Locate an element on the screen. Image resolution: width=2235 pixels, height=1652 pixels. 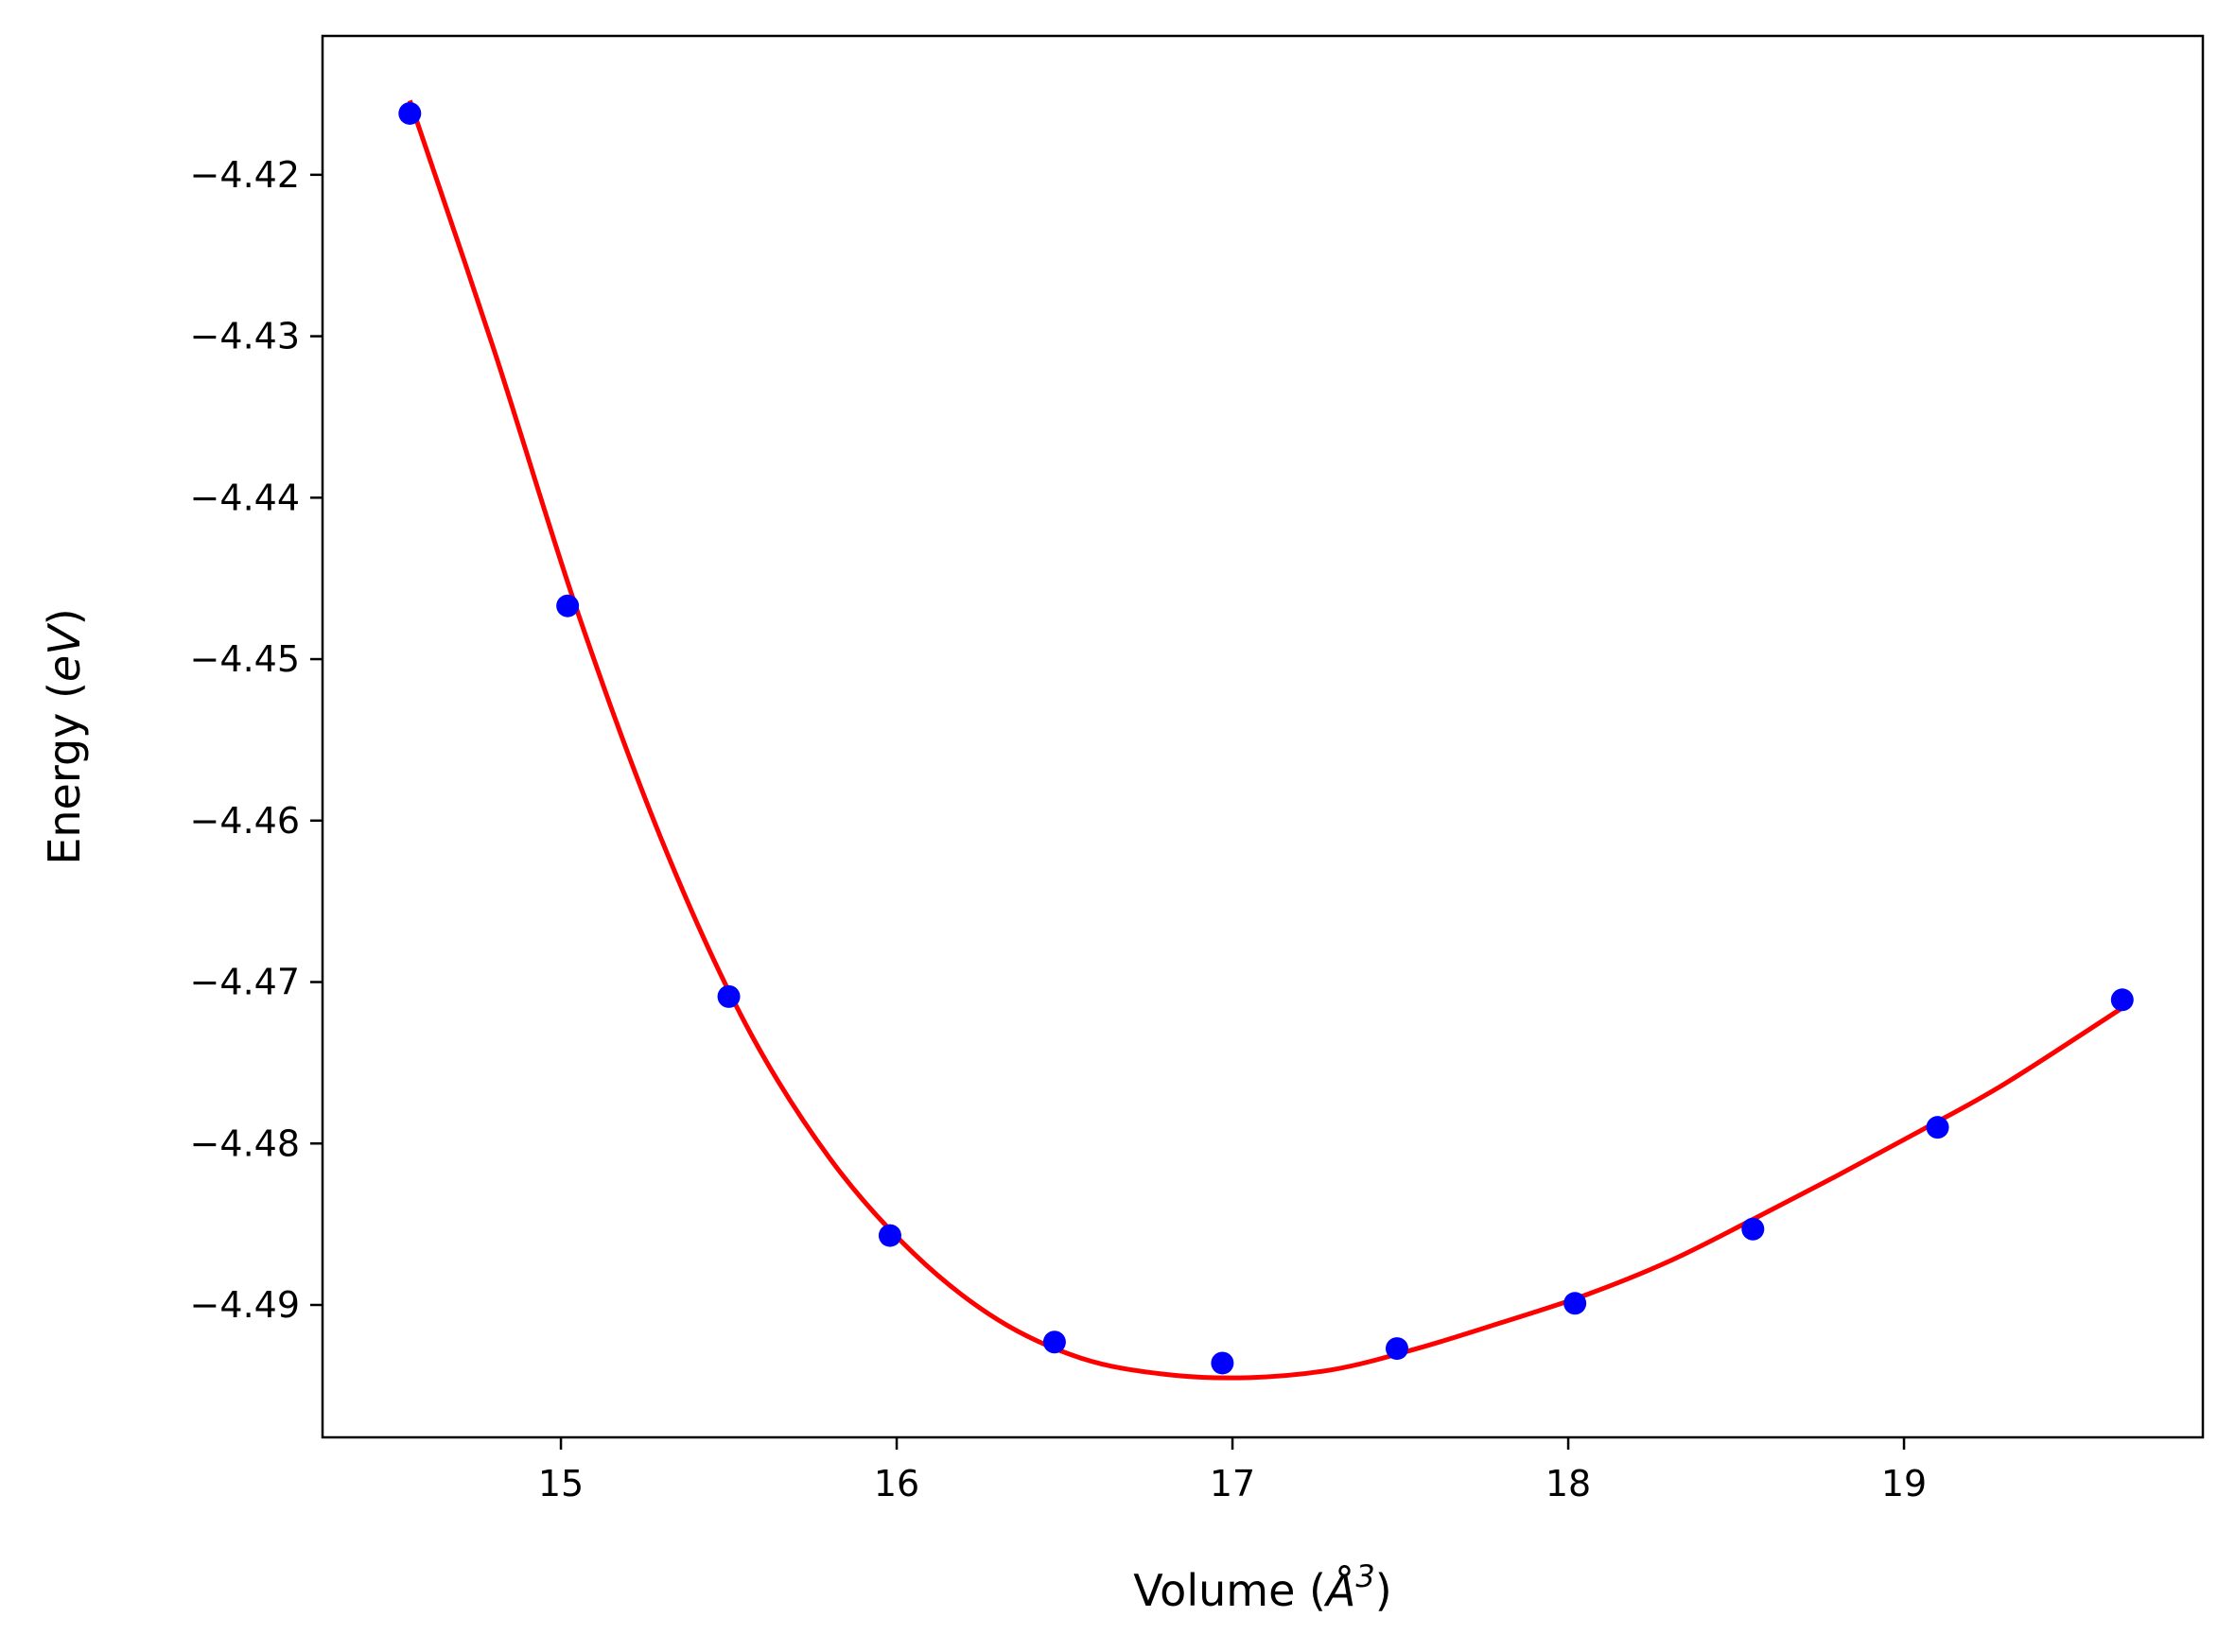
y-axis-ticks: −4.42 −4.43 −4.44 −4.45 −4.46 −4.47 −4.48 −4.49 is located at coordinates (256, 740).